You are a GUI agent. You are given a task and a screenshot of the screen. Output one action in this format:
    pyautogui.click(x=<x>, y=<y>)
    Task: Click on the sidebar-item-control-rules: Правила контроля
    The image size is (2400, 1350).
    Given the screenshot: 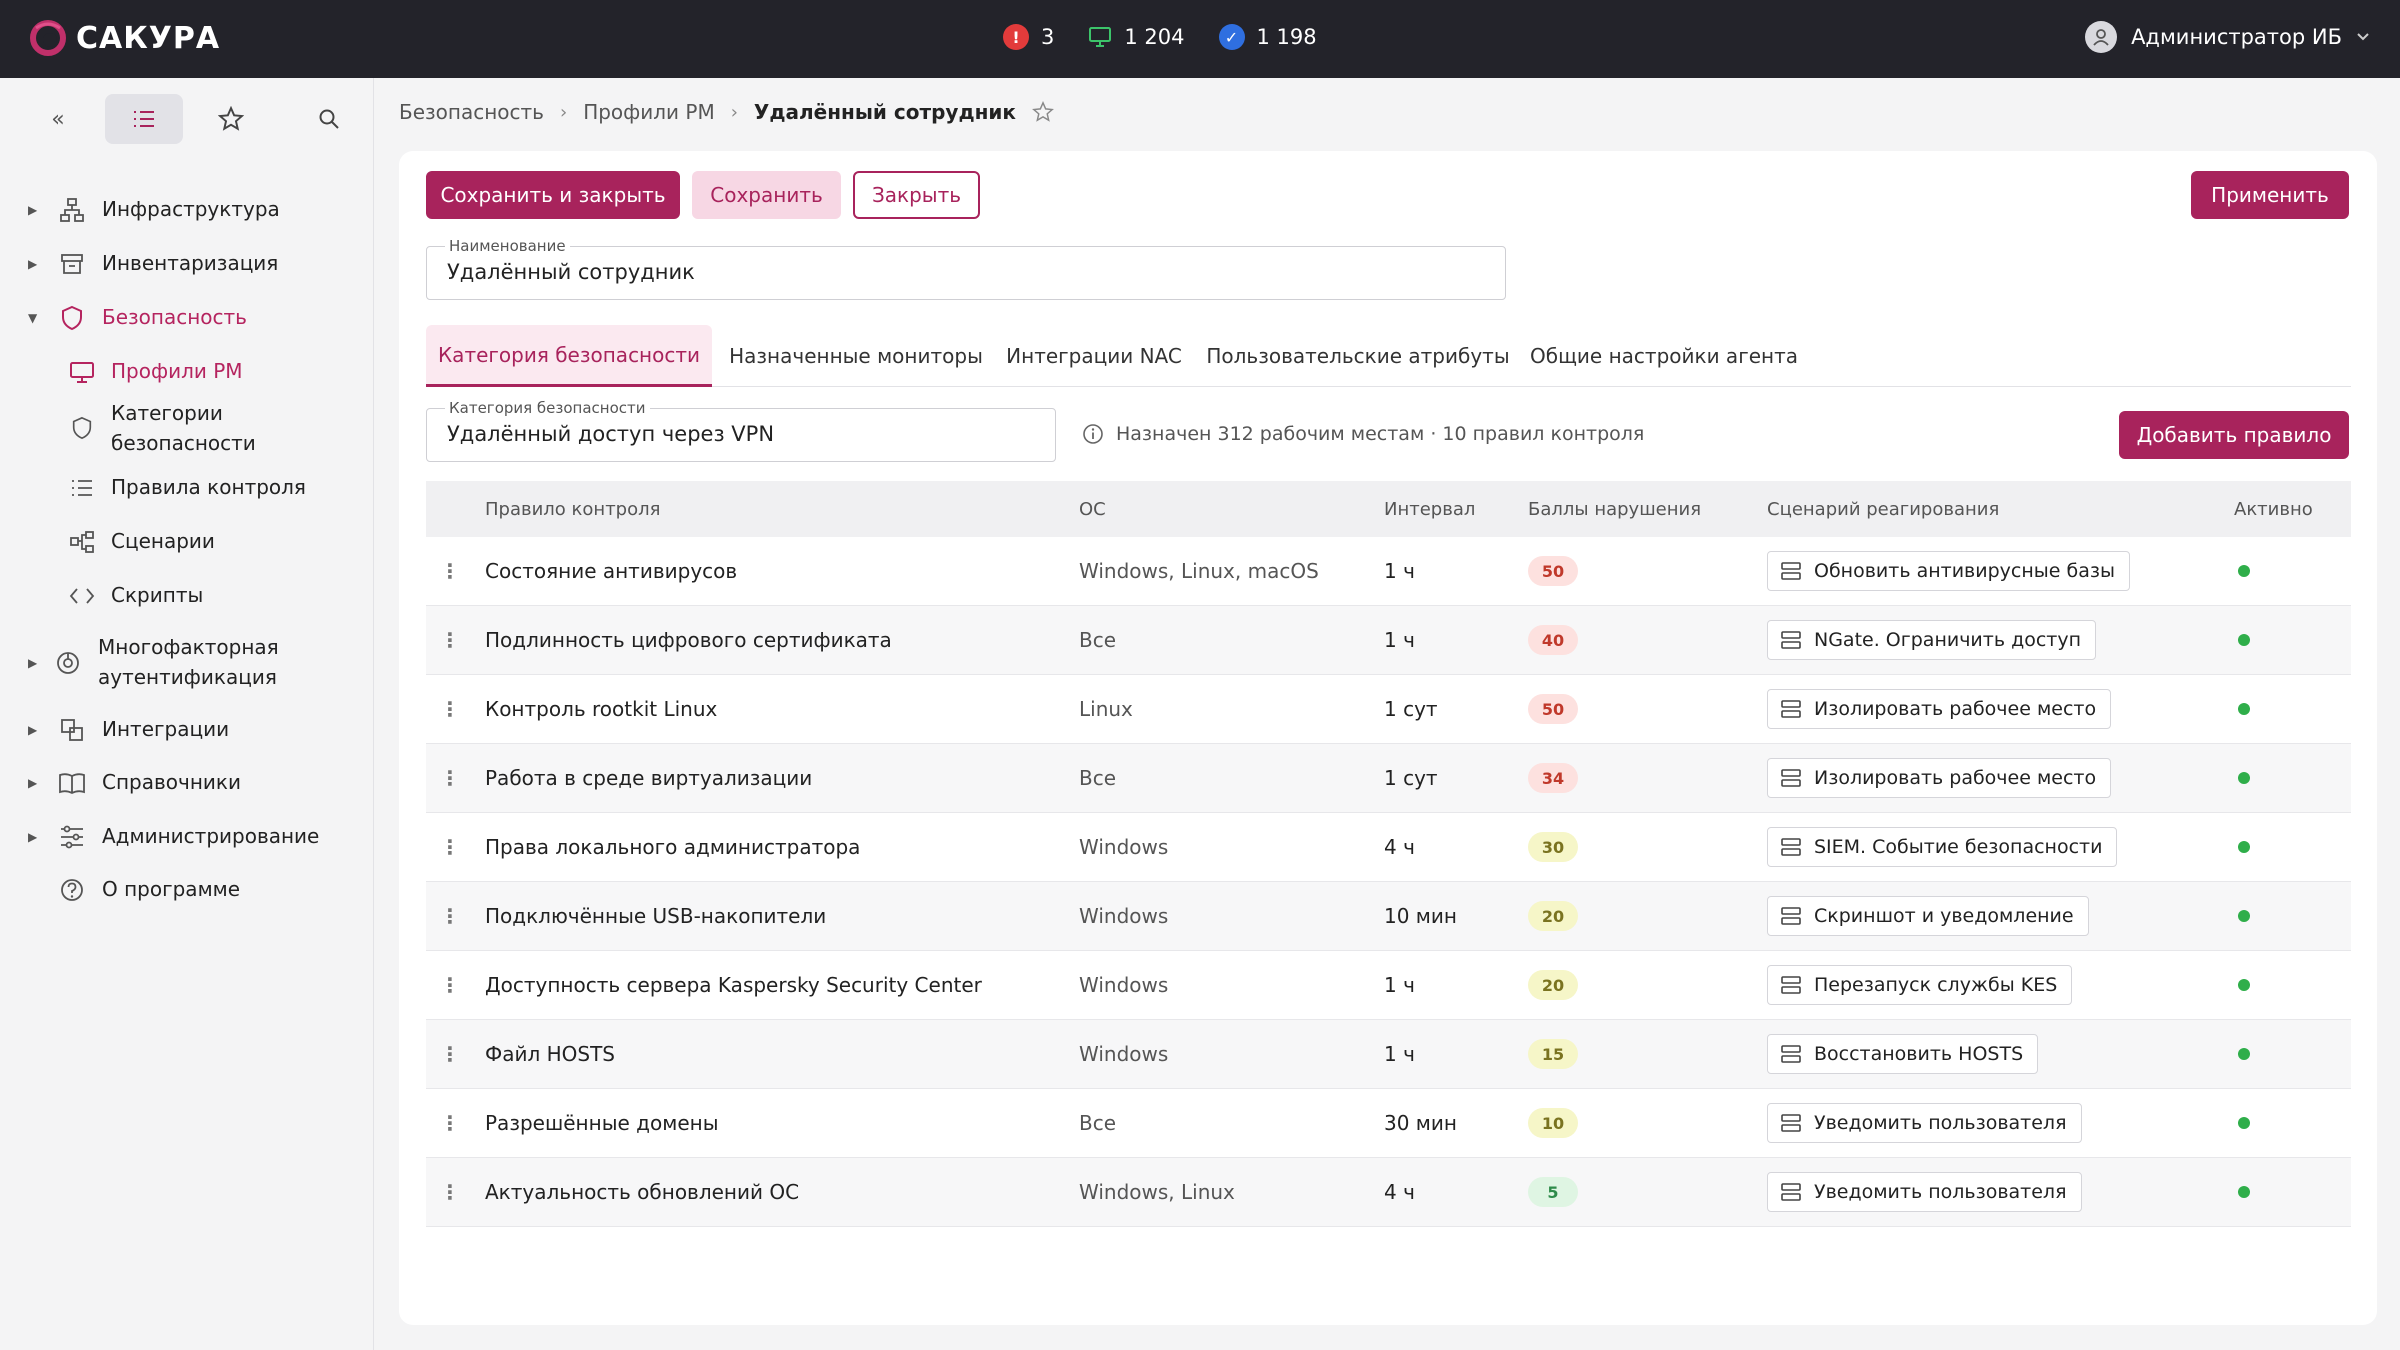 What is the action you would take?
    pyautogui.click(x=187, y=488)
    